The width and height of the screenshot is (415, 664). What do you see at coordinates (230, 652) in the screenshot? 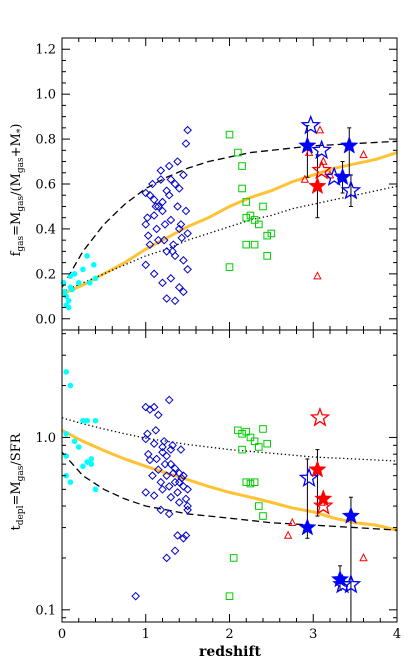
I see `x-axis-label: redshift` at bounding box center [230, 652].